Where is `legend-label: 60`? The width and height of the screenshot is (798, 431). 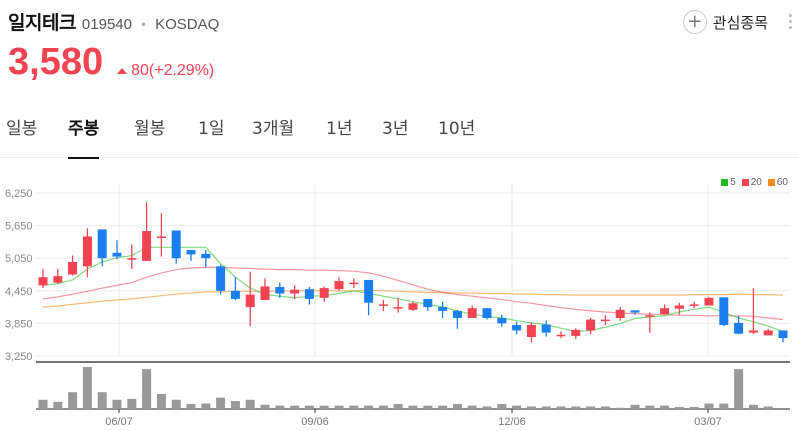
legend-label: 60 is located at coordinates (782, 182).